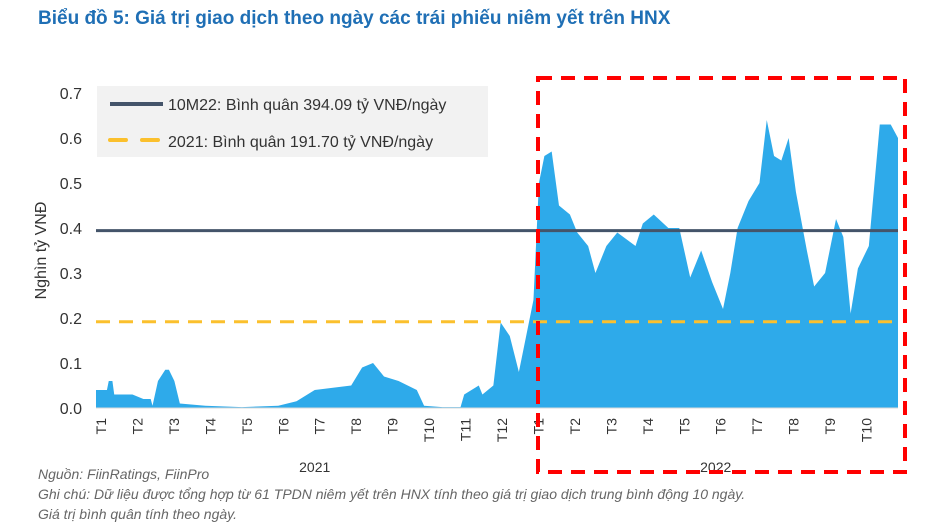 The height and width of the screenshot is (532, 928). What do you see at coordinates (124, 474) in the screenshot?
I see `source-note: Nguồn: FiinRatings, FiinPro` at bounding box center [124, 474].